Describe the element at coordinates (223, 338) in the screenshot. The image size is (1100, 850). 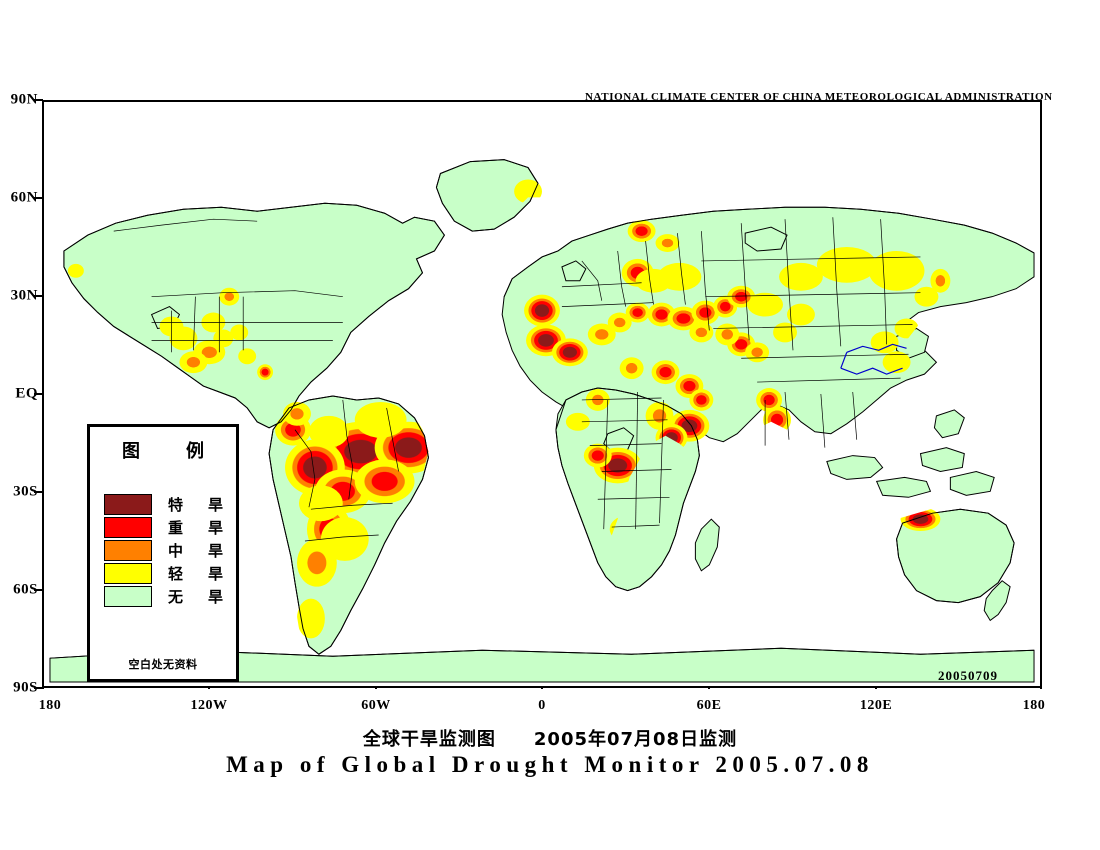
I see `drought-blob-nebraska` at that location.